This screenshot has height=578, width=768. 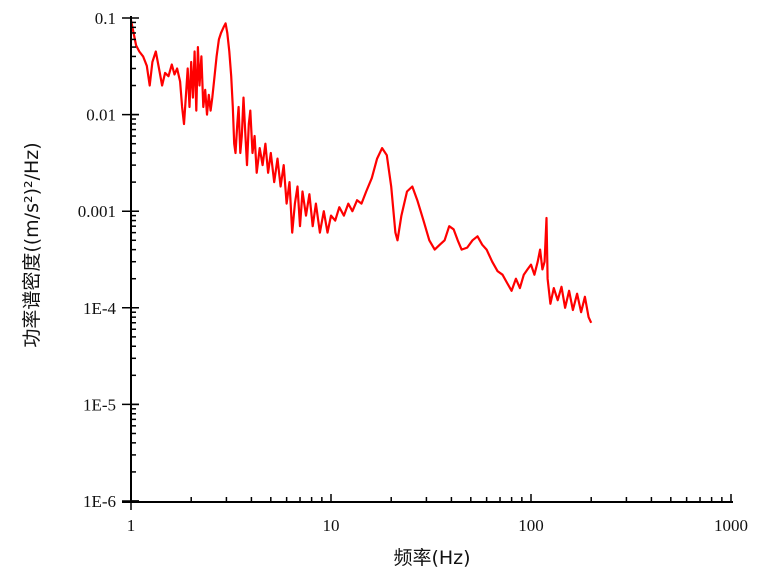 What do you see at coordinates (99, 501) in the screenshot?
I see `y-tick-label: 1E-6` at bounding box center [99, 501].